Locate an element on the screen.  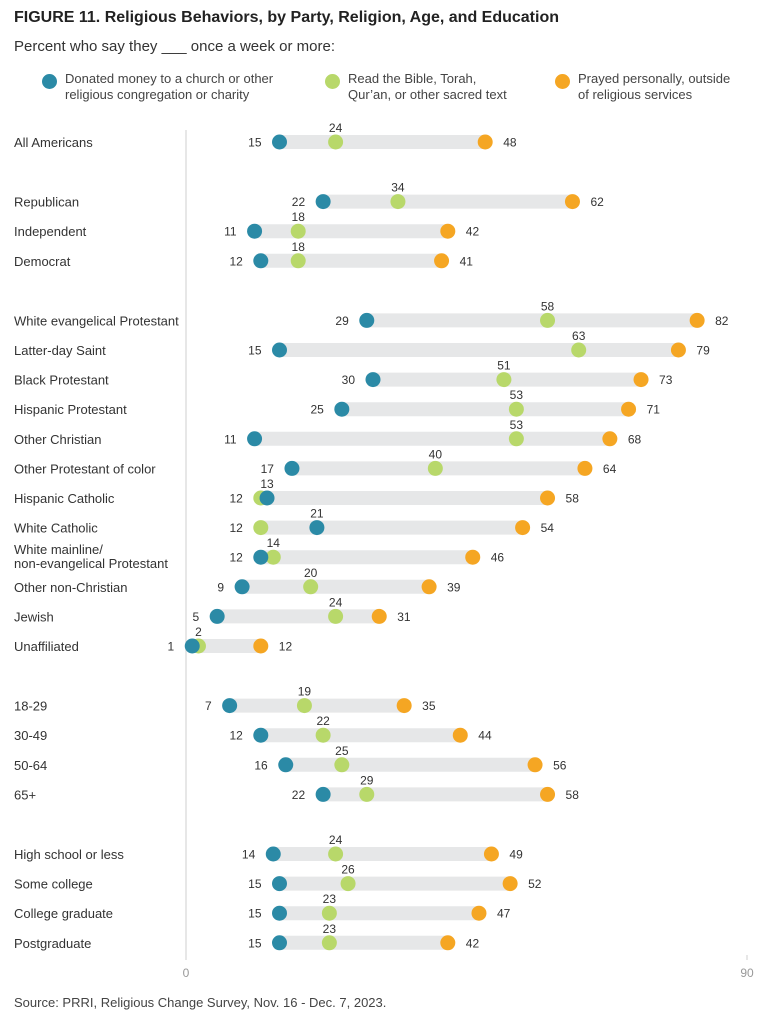
value-label-max: 44 is located at coordinates (485, 736).